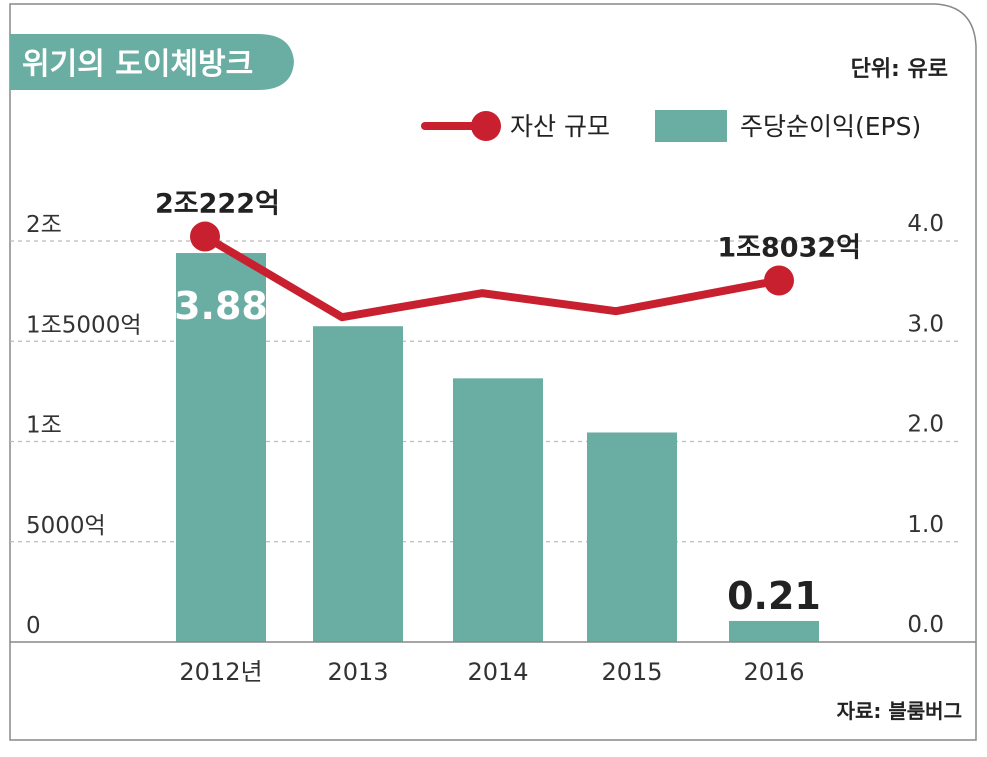 This screenshot has width=987, height=757. Describe the element at coordinates (789, 247) in the screenshot. I see `asset-data-label: 1조8032억` at that location.